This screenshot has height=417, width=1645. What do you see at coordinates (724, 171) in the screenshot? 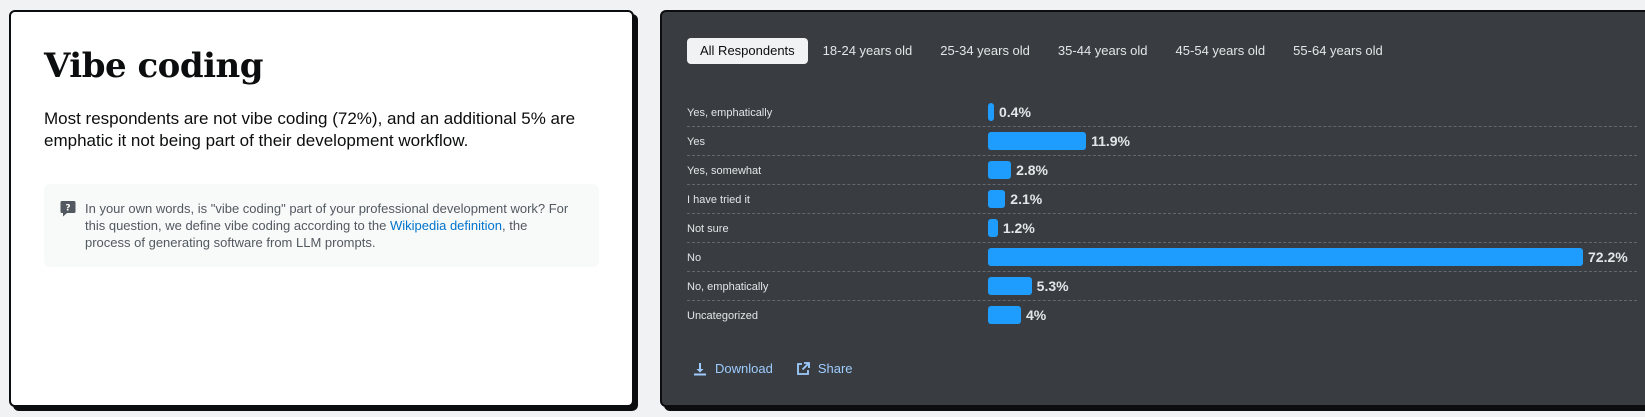
I see `category-label: Yes, somewhat` at bounding box center [724, 171].